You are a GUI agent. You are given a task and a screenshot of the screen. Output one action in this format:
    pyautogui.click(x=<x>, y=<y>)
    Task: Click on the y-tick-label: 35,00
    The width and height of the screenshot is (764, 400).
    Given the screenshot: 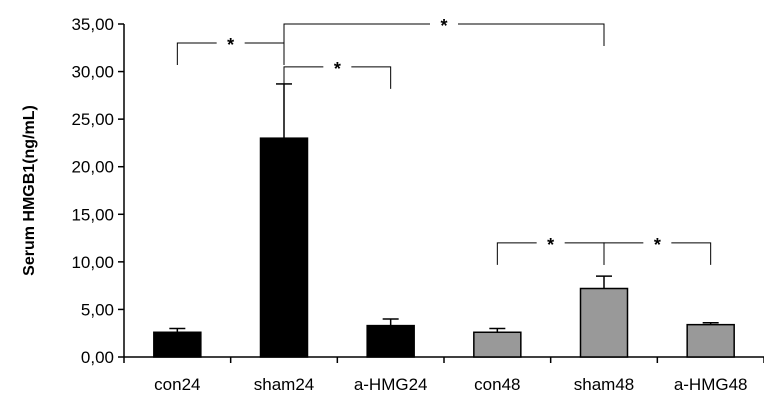 What is the action you would take?
    pyautogui.click(x=92, y=24)
    